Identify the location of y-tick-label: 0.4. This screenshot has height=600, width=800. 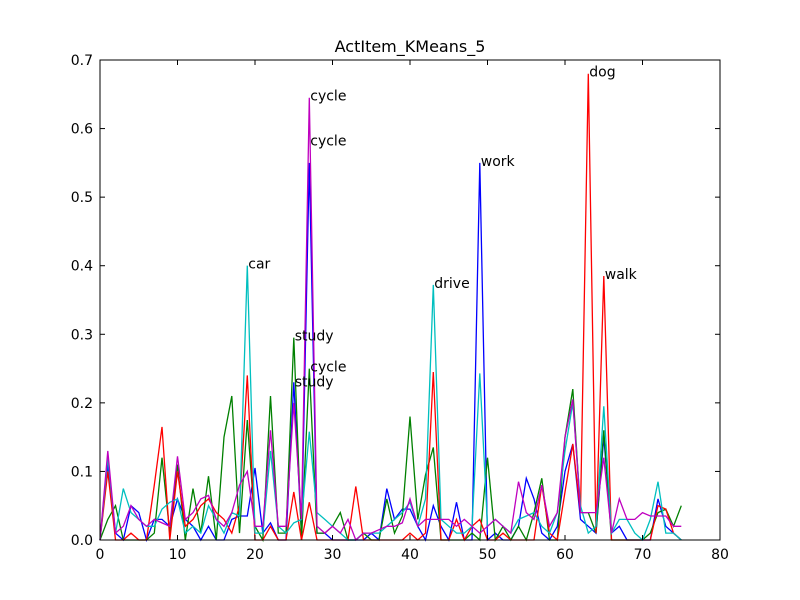
(82, 267).